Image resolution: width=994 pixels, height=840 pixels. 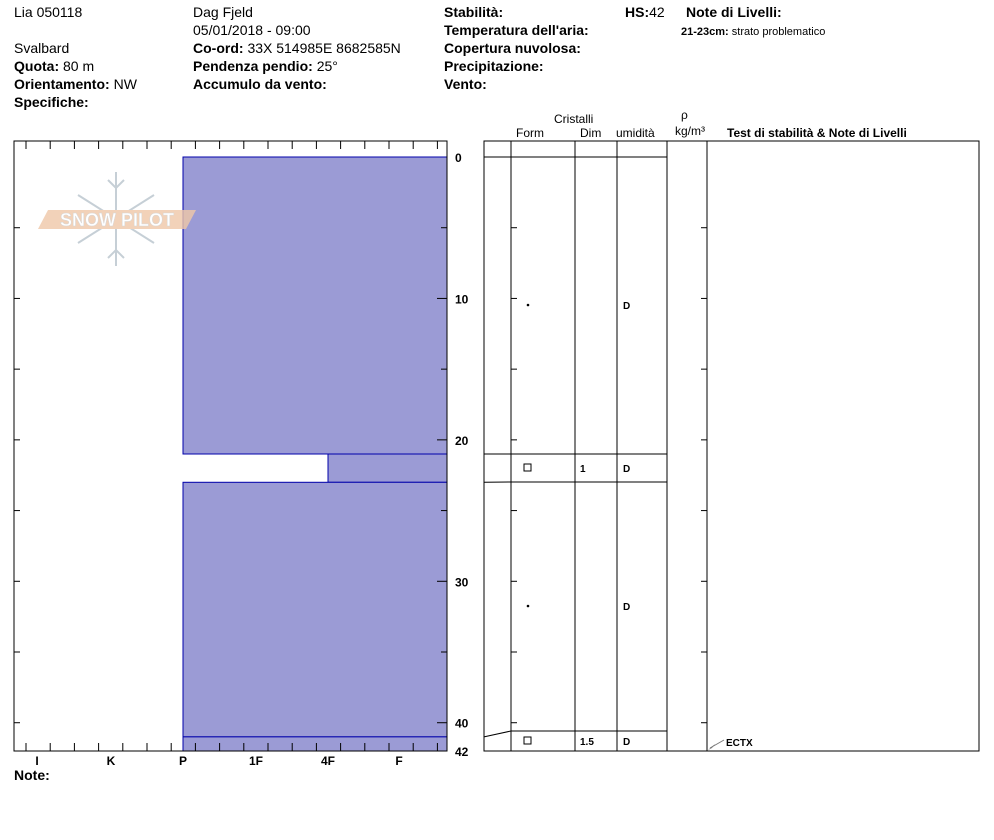 I want to click on hardness-label: P, so click(x=183, y=761).